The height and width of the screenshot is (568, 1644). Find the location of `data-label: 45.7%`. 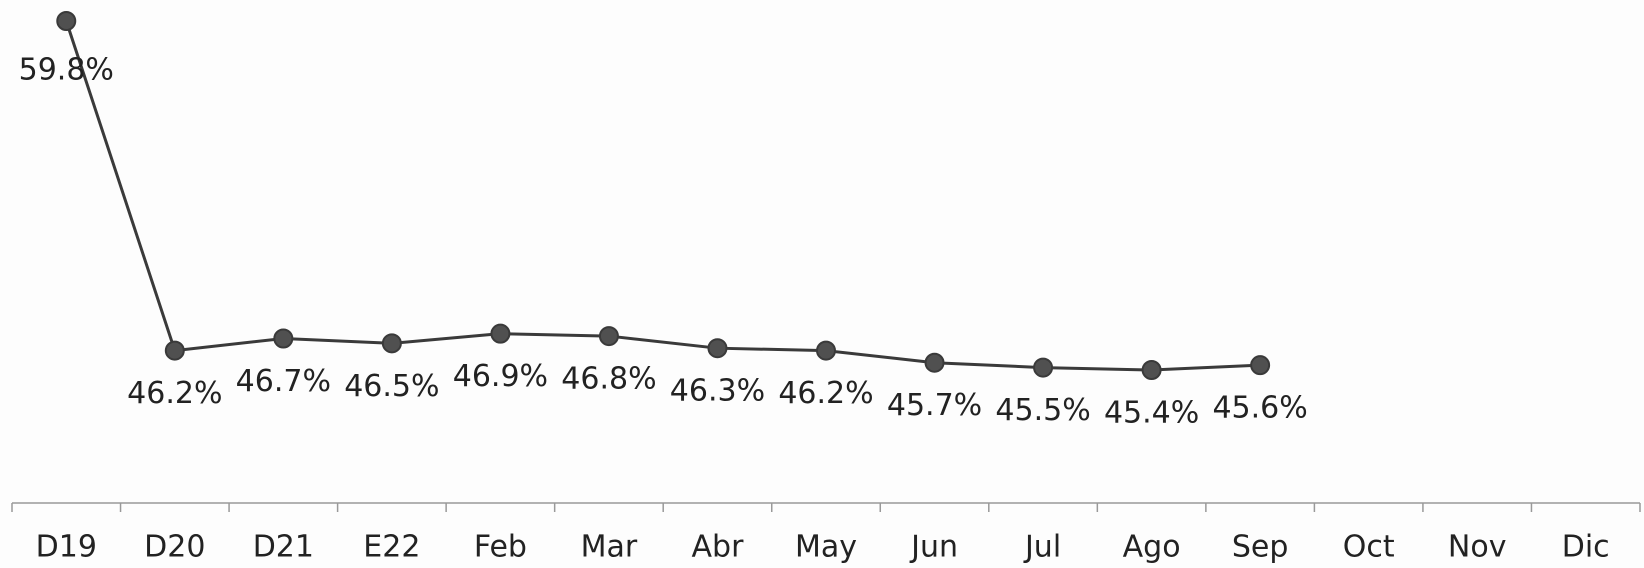

data-label: 45.7% is located at coordinates (934, 405).